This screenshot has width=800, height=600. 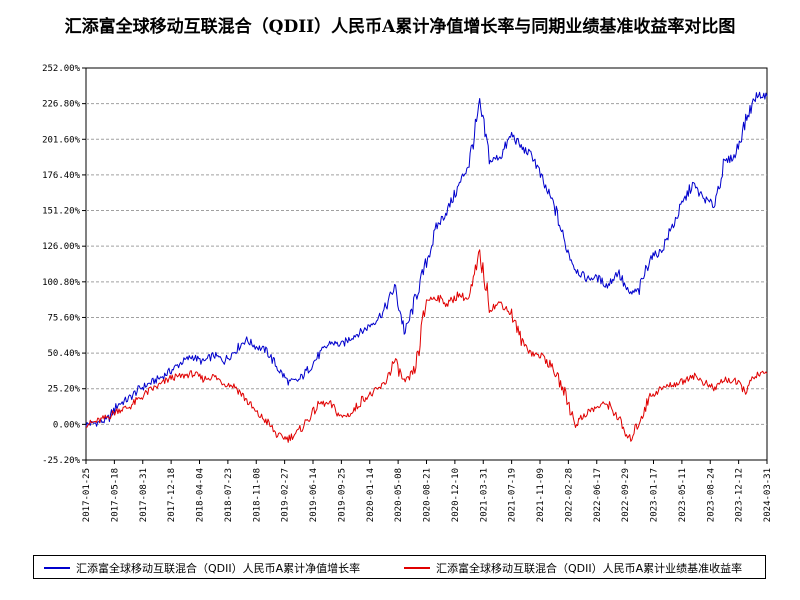 I want to click on x-tick-label: 2022-06-17, so click(x=598, y=495).